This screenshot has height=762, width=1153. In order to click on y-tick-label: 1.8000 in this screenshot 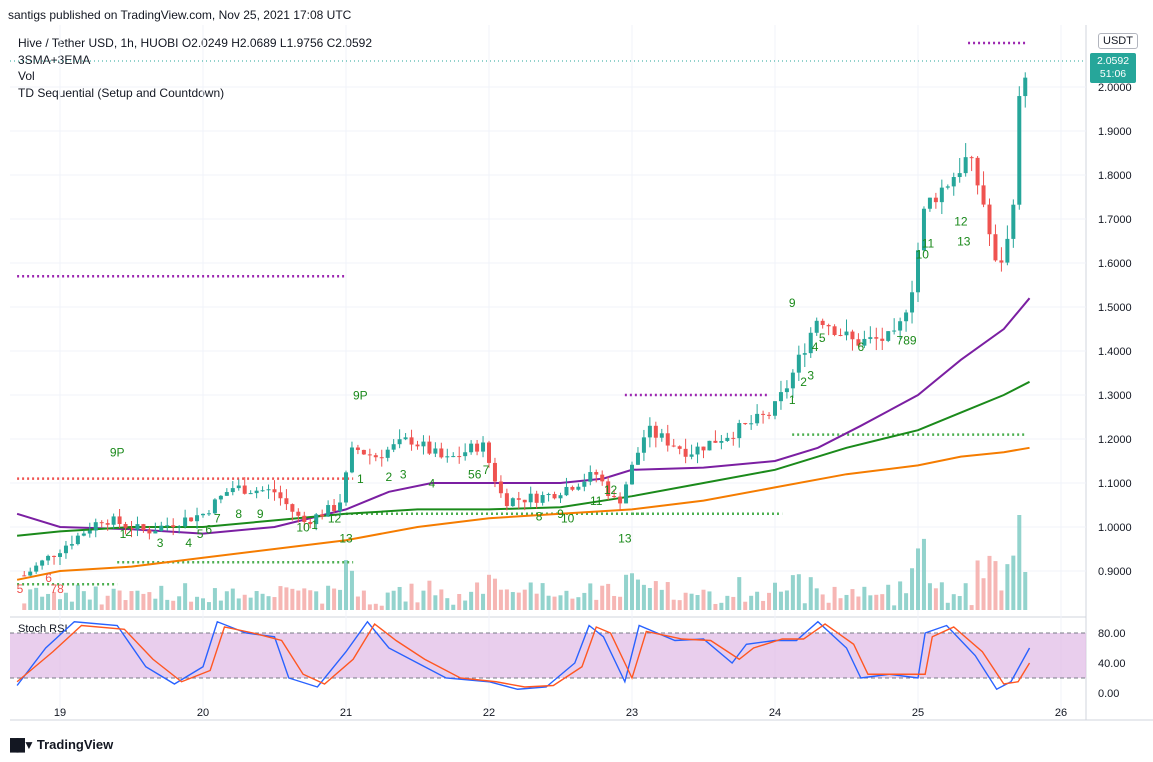, I will do `click(1115, 176)`.